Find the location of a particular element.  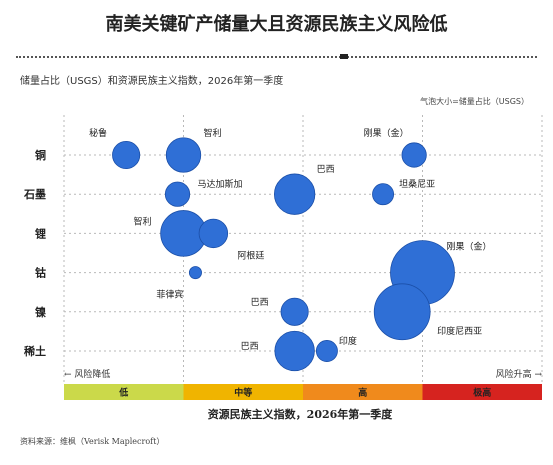

category-label: 钴 is located at coordinates (40, 273).